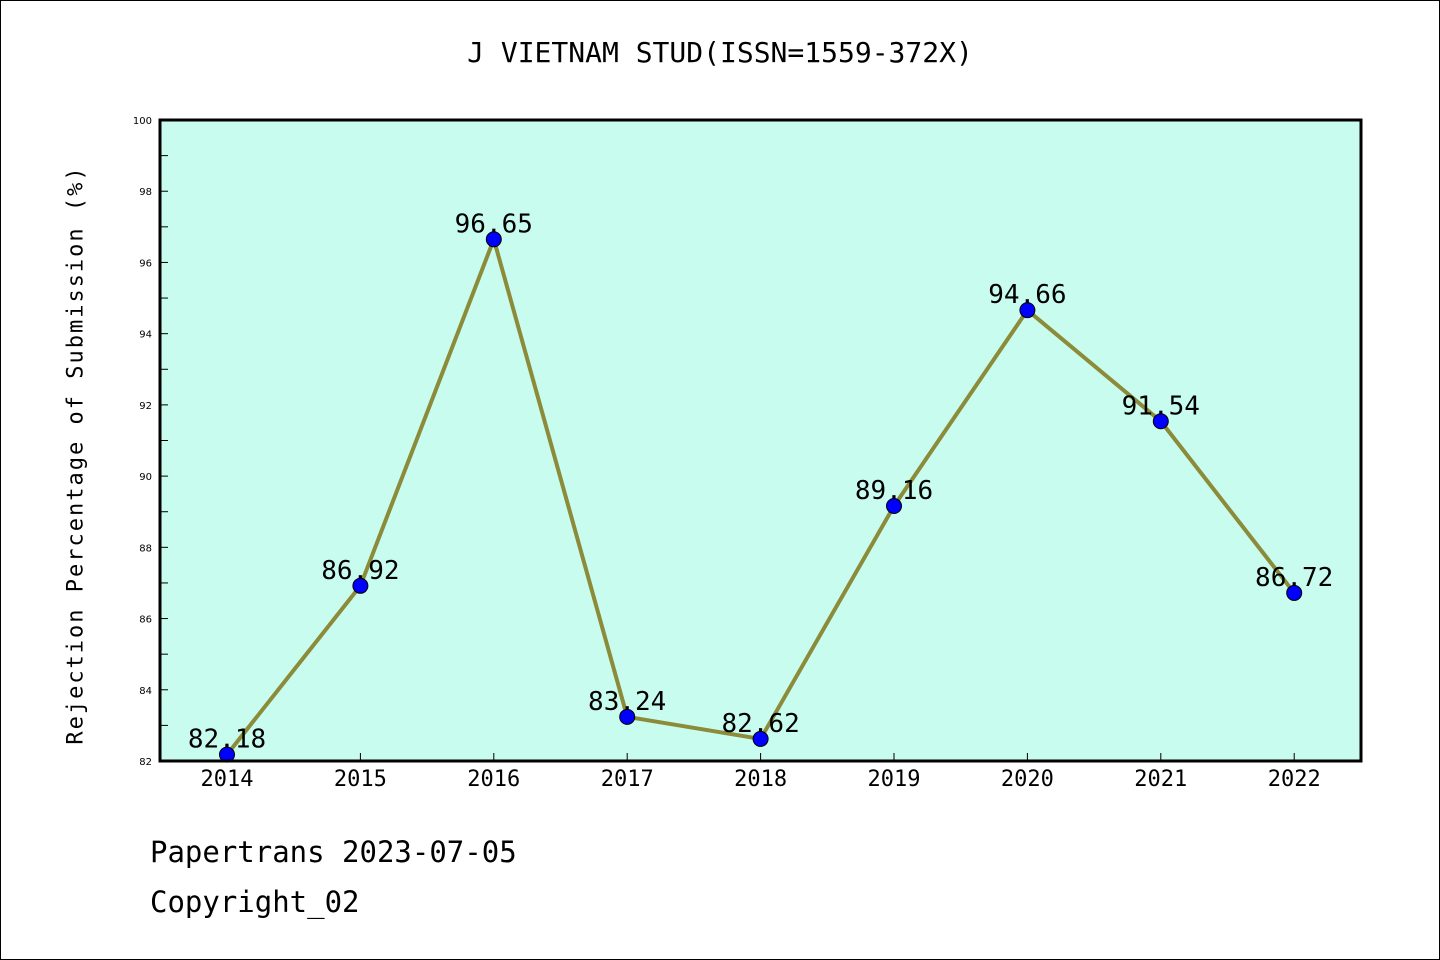  What do you see at coordinates (760, 724) in the screenshot?
I see `data-label: 82.62` at bounding box center [760, 724].